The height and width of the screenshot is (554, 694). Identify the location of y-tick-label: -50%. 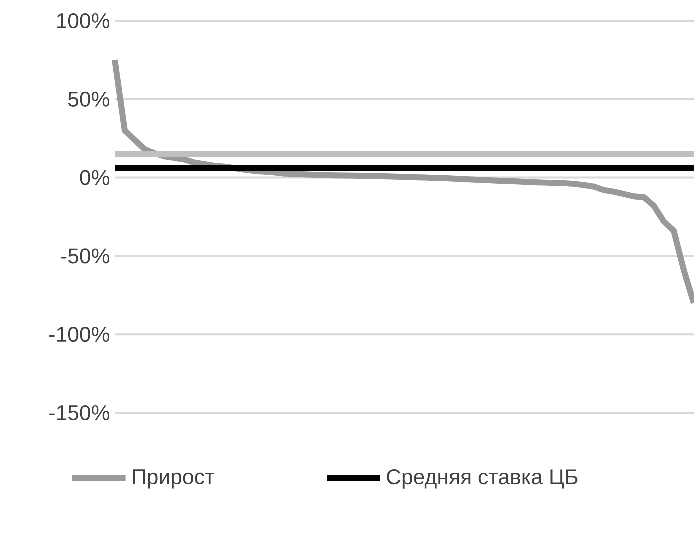
(85, 256).